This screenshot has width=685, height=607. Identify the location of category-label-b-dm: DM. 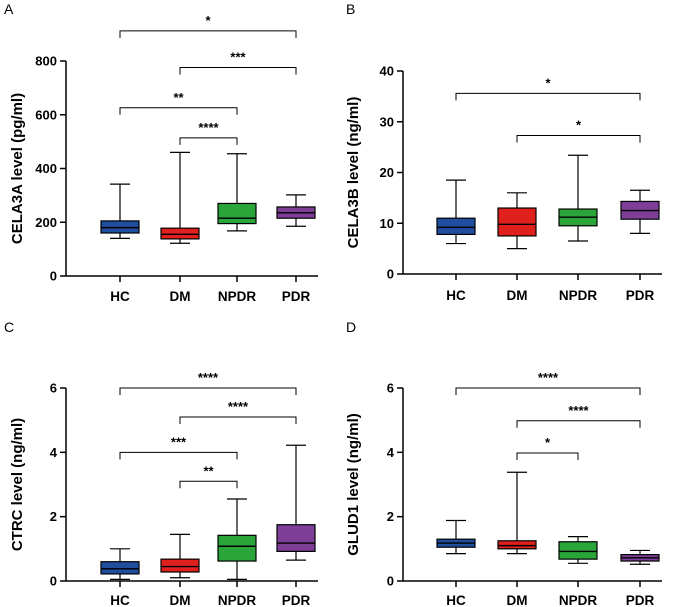
(517, 295).